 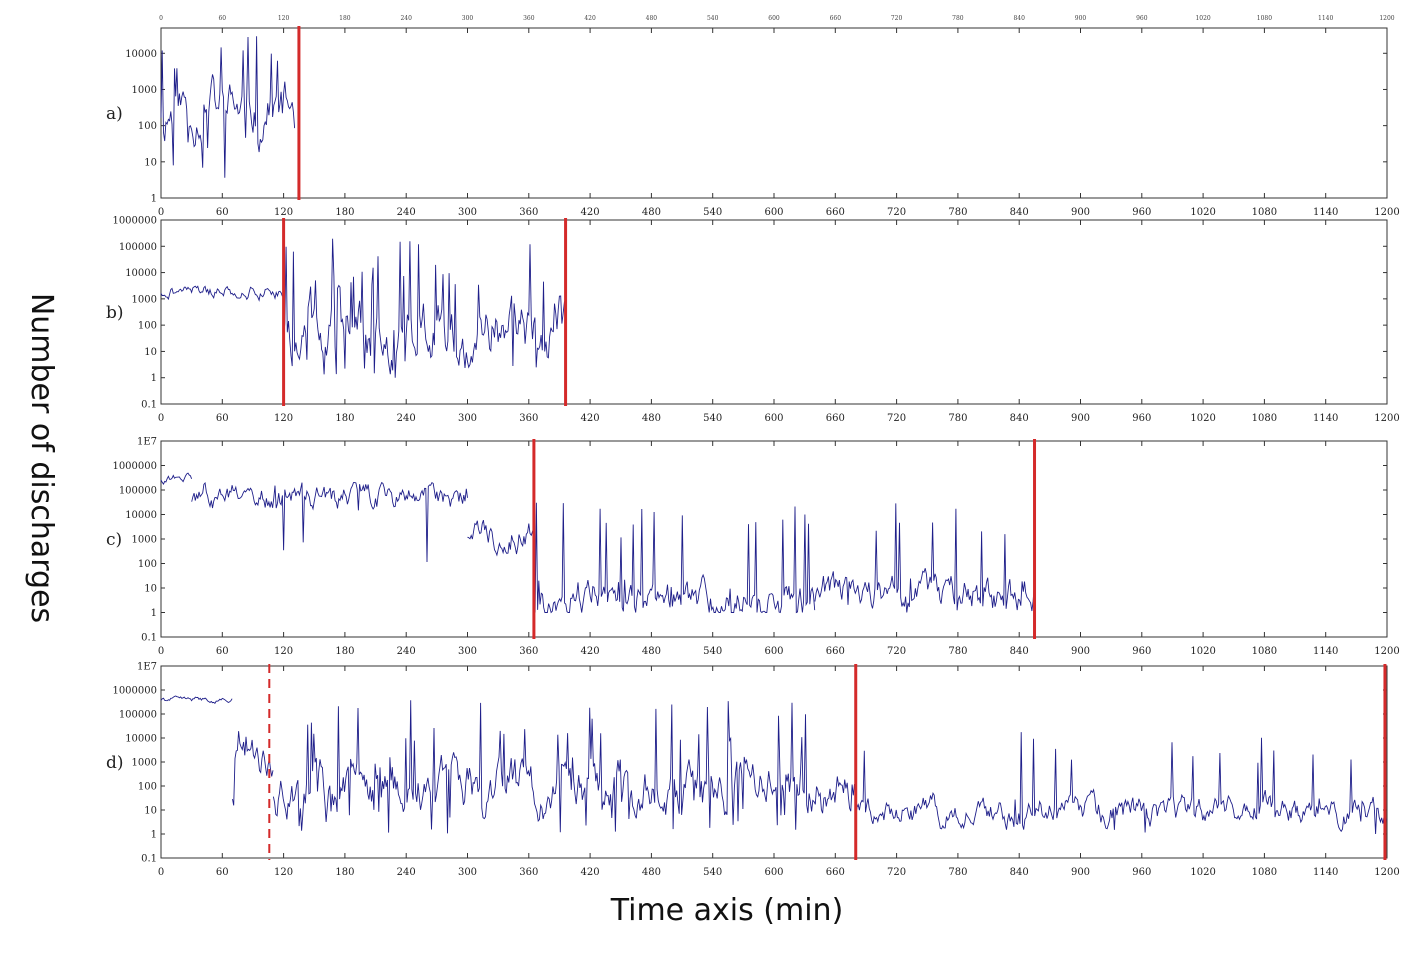 What do you see at coordinates (161, 418) in the screenshot?
I see `x-tick-label: 0` at bounding box center [161, 418].